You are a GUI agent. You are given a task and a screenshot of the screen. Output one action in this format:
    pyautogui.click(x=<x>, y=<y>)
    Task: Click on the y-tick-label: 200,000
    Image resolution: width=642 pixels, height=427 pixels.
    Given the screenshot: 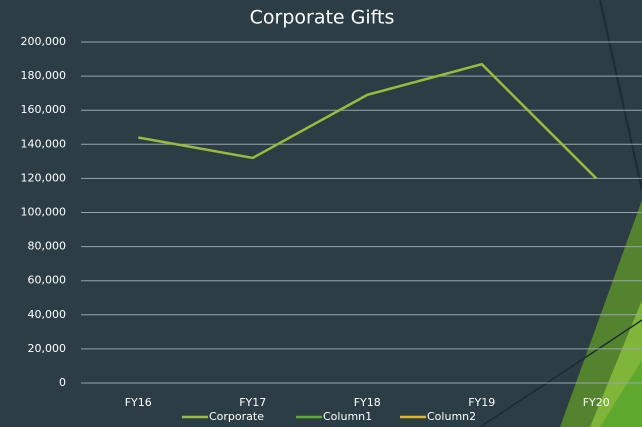 What is the action you would take?
    pyautogui.click(x=44, y=41)
    